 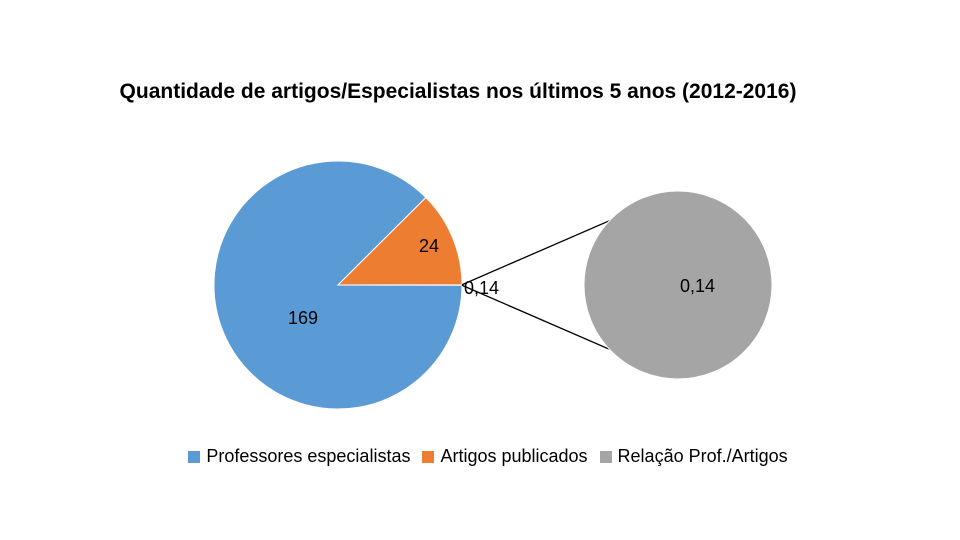 I want to click on secondary-slice-relacao-prof-artigos, so click(x=678, y=285).